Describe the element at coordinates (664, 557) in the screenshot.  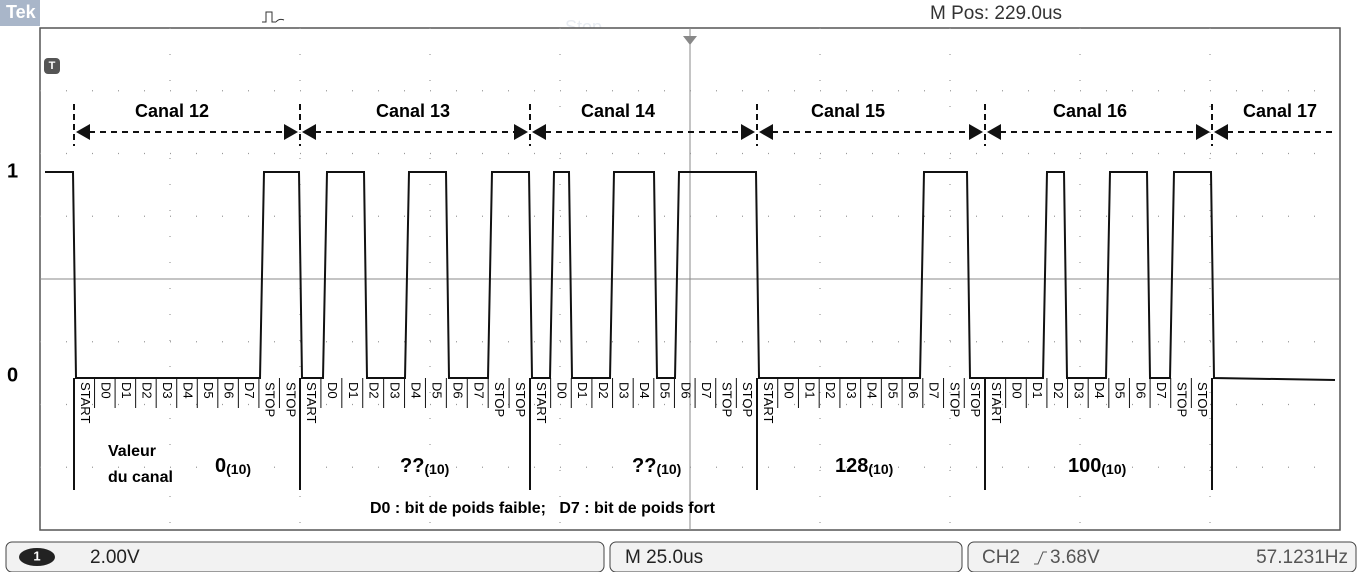
I see `timebase: M 25.0us` at that location.